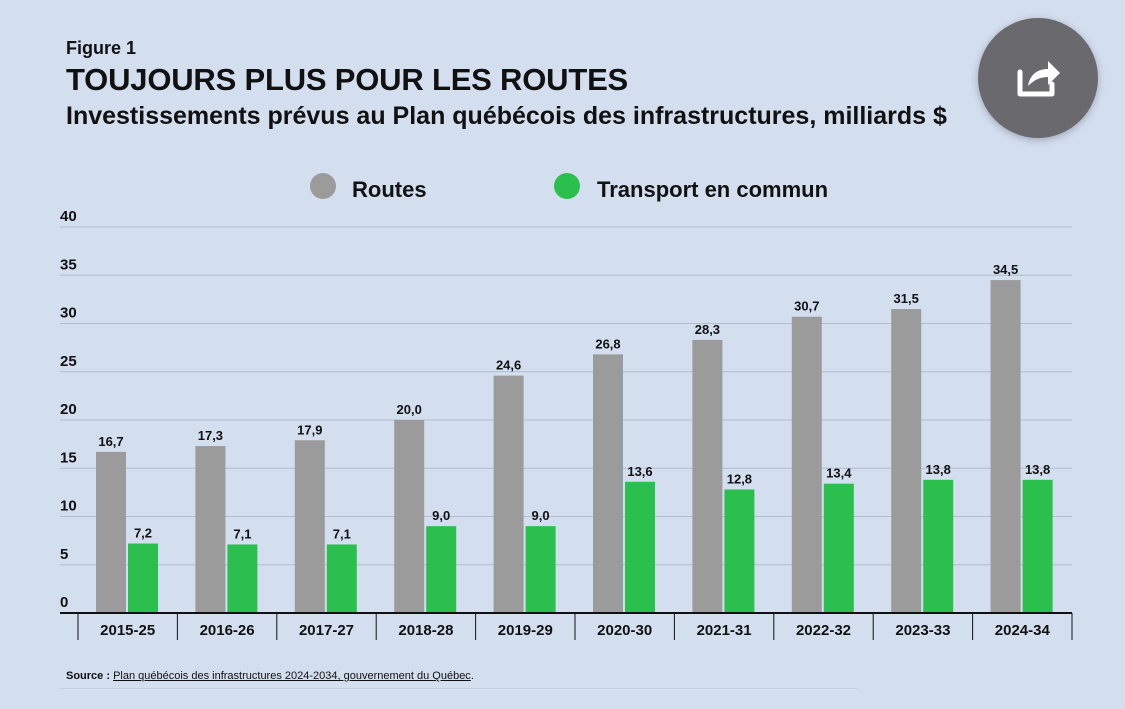 The width and height of the screenshot is (1125, 709). Describe the element at coordinates (823, 630) in the screenshot. I see `x-tick-label: 2022-32` at that location.